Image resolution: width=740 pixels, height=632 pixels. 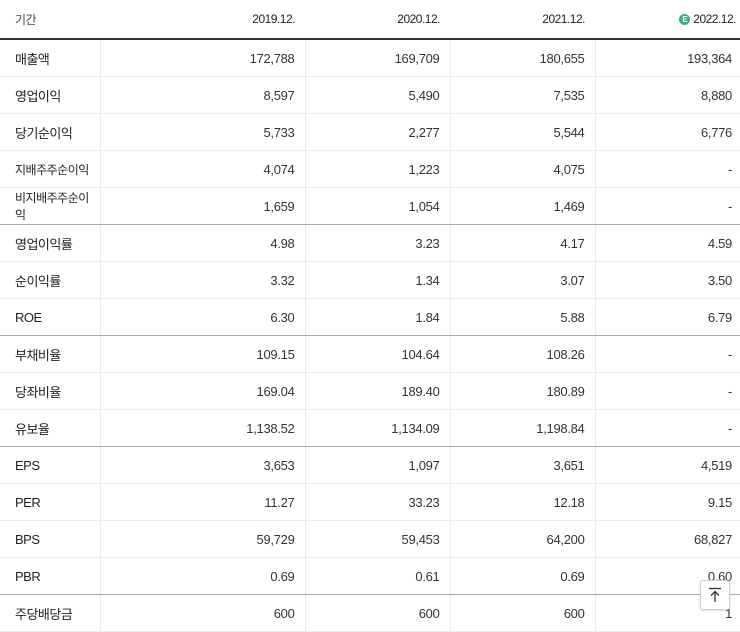 I want to click on arrow-up-to-line-icon, so click(x=715, y=594).